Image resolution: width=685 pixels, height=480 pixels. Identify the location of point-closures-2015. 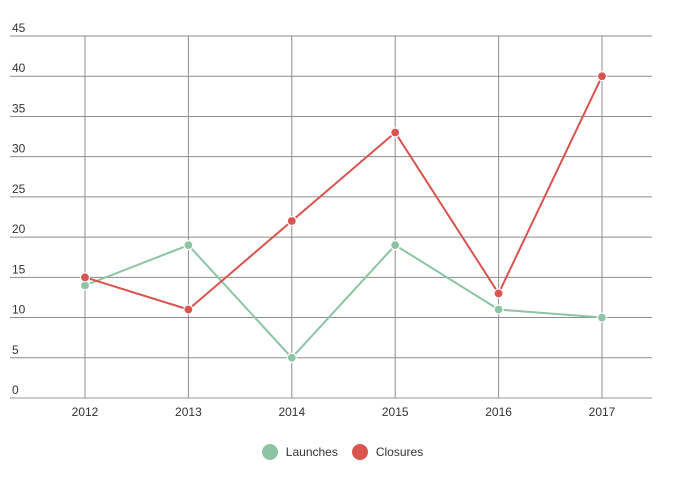
(395, 132).